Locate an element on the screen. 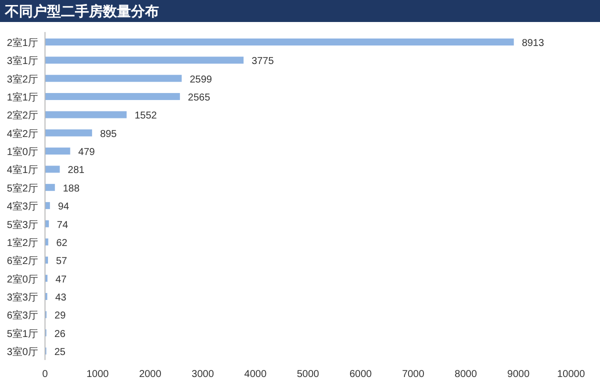 This screenshot has width=600, height=389. data-label: 57 is located at coordinates (62, 262).